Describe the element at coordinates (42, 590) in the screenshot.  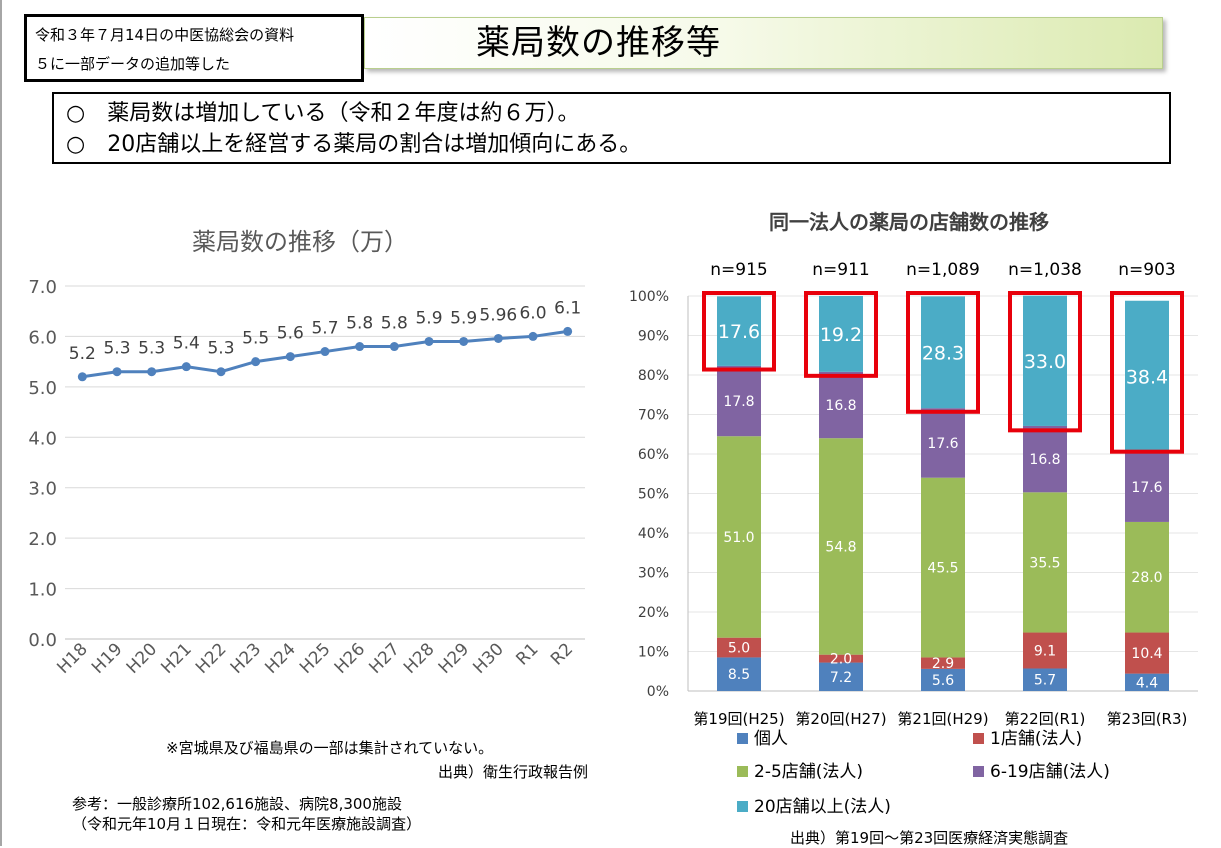
I see `line-y-tick-label: 1.0` at that location.